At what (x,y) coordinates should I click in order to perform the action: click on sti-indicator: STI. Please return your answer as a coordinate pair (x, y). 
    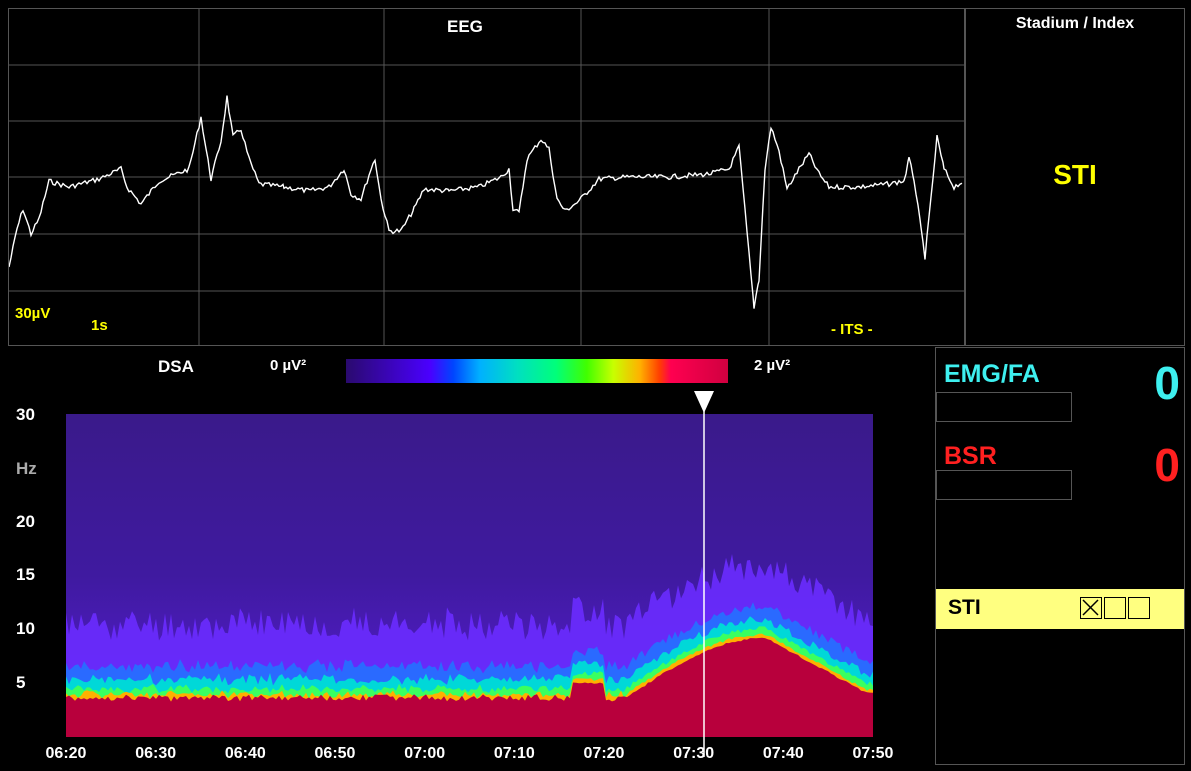
    Looking at the image, I should click on (1060, 609).